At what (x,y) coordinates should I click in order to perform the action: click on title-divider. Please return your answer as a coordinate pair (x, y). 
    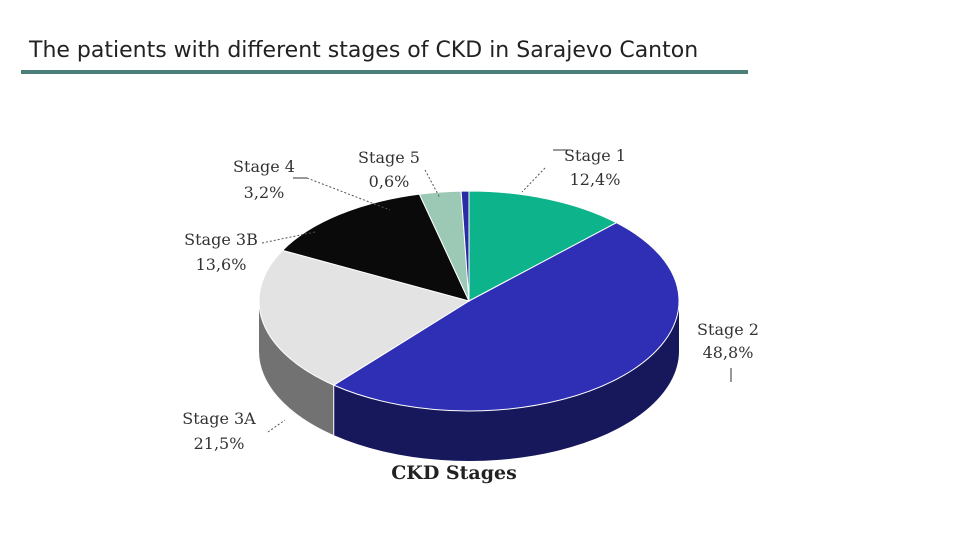
    Looking at the image, I should click on (384, 72).